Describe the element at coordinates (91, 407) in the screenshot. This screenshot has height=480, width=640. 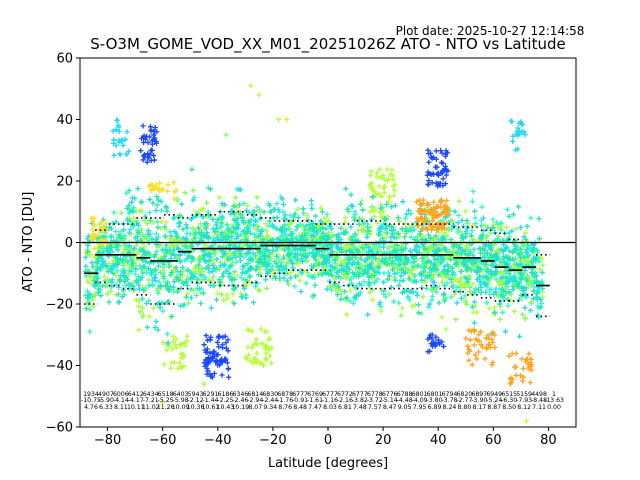
I see `bin-std-label: 4.76` at that location.